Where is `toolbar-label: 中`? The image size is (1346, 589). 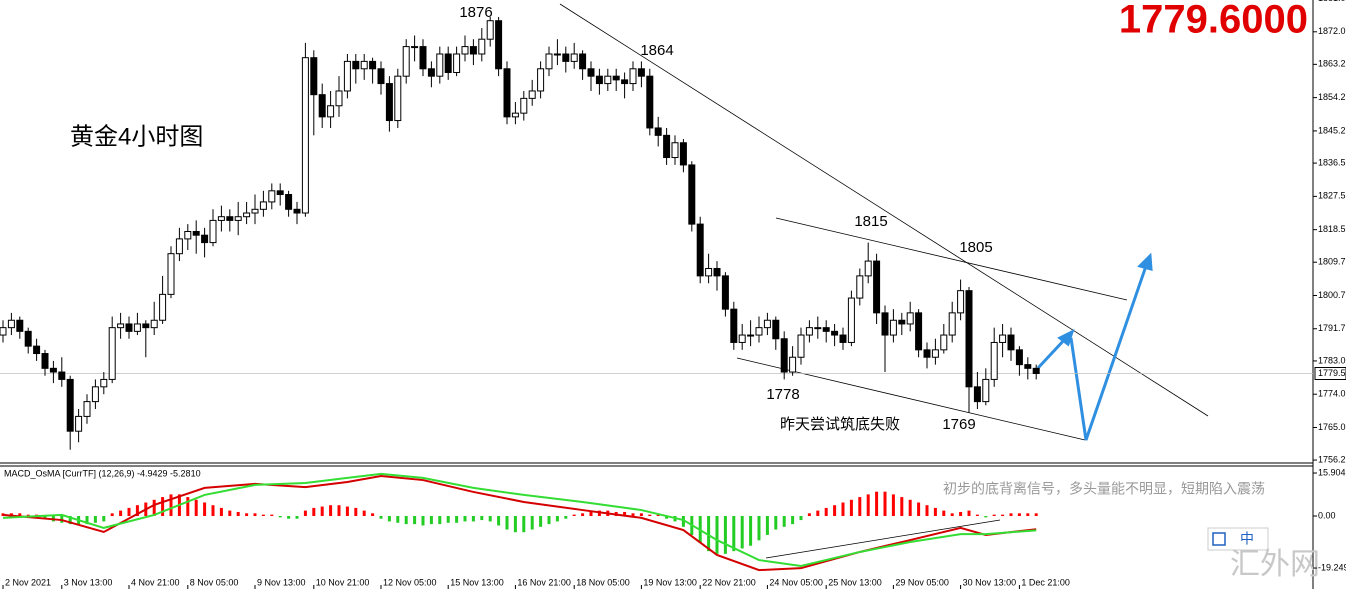 toolbar-label: 中 is located at coordinates (1247, 539).